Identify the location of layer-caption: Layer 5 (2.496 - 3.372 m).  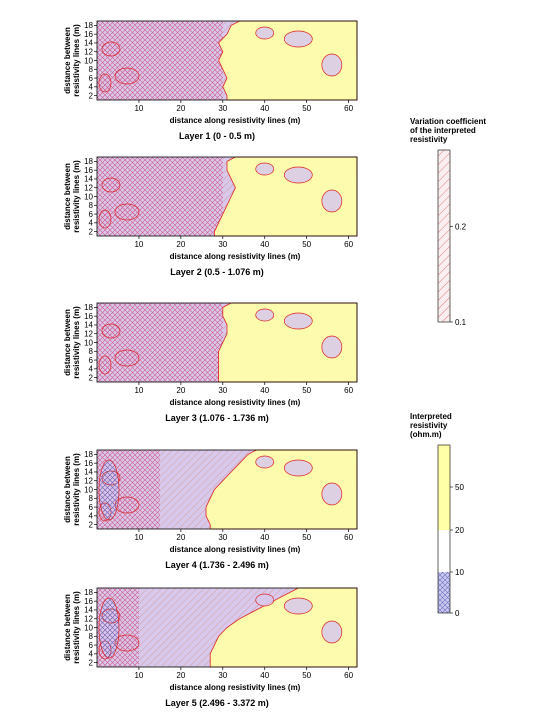
(217, 703).